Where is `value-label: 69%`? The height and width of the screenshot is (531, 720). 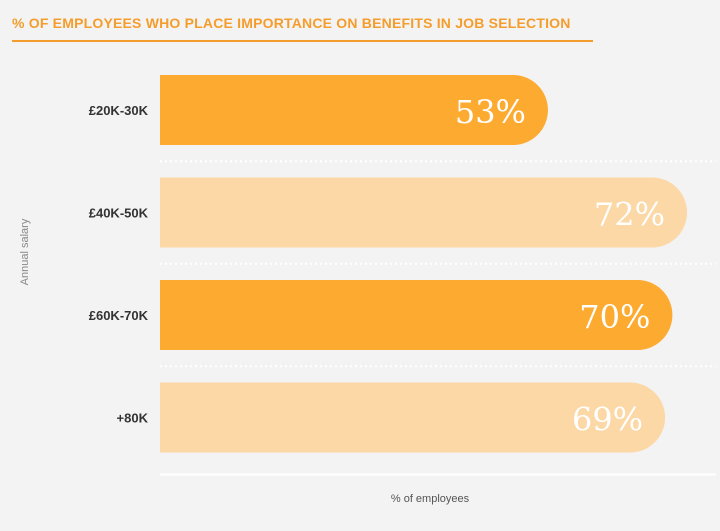 value-label: 69% is located at coordinates (607, 420).